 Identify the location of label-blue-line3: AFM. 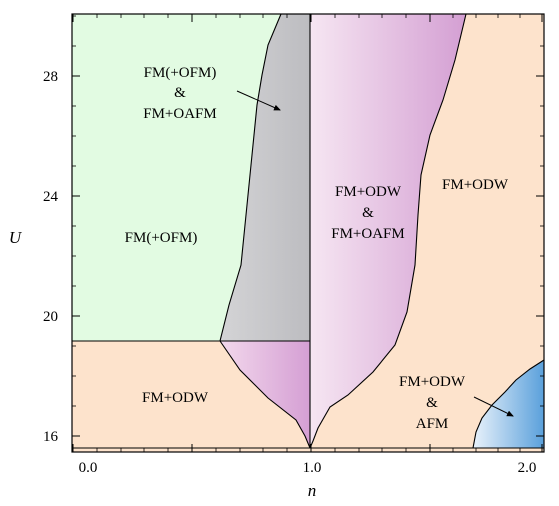
(432, 424).